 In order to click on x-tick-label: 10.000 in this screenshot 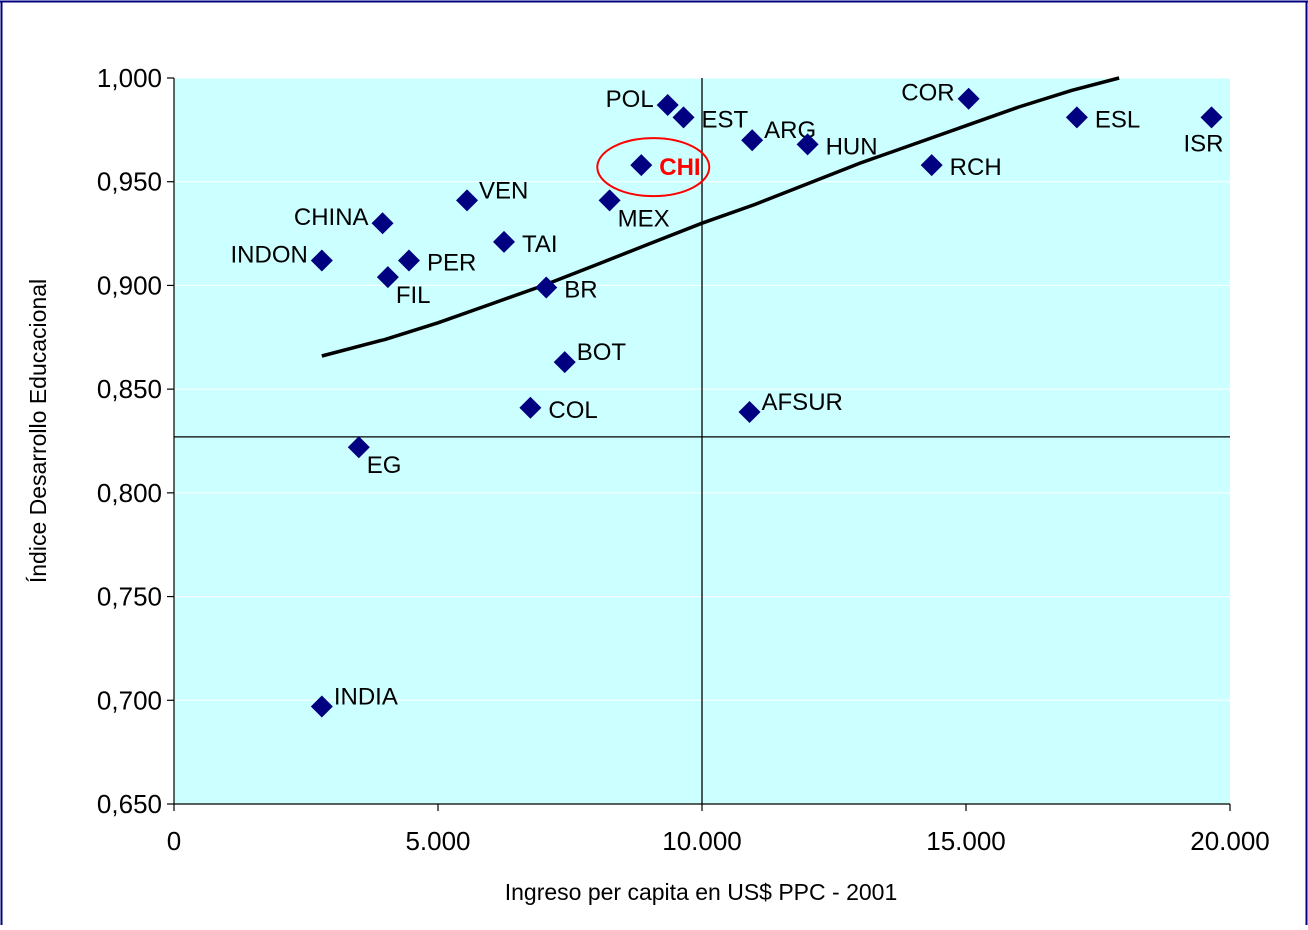, I will do `click(702, 841)`.